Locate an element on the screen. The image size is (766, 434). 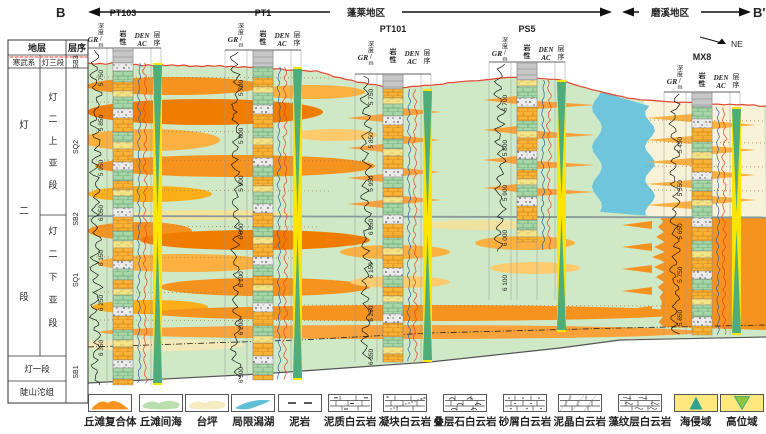
lagoon-swatch-icon is located at coordinates (253, 403).